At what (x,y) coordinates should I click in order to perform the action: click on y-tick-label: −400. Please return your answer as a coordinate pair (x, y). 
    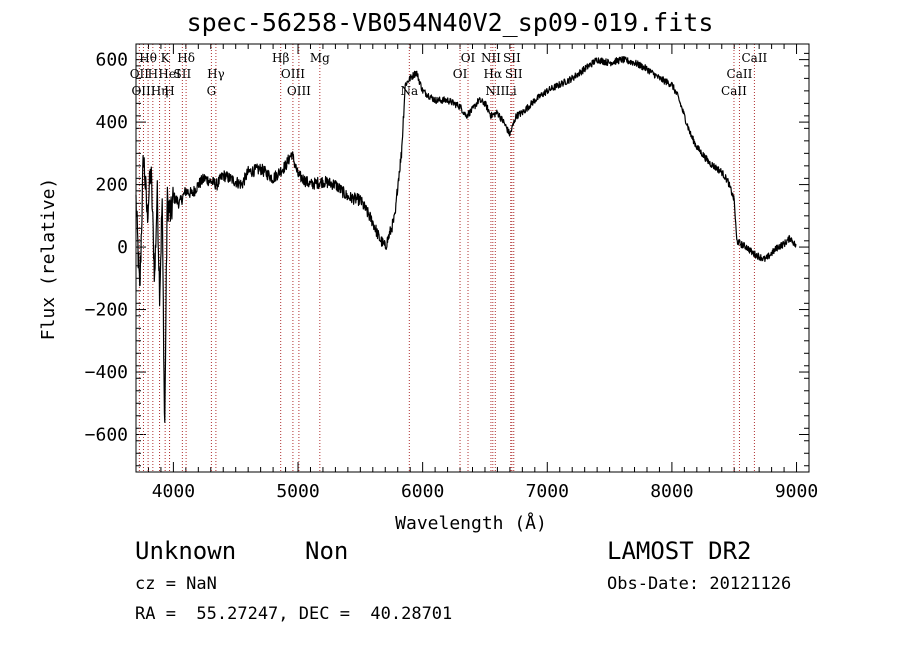
    Looking at the image, I should click on (106, 372).